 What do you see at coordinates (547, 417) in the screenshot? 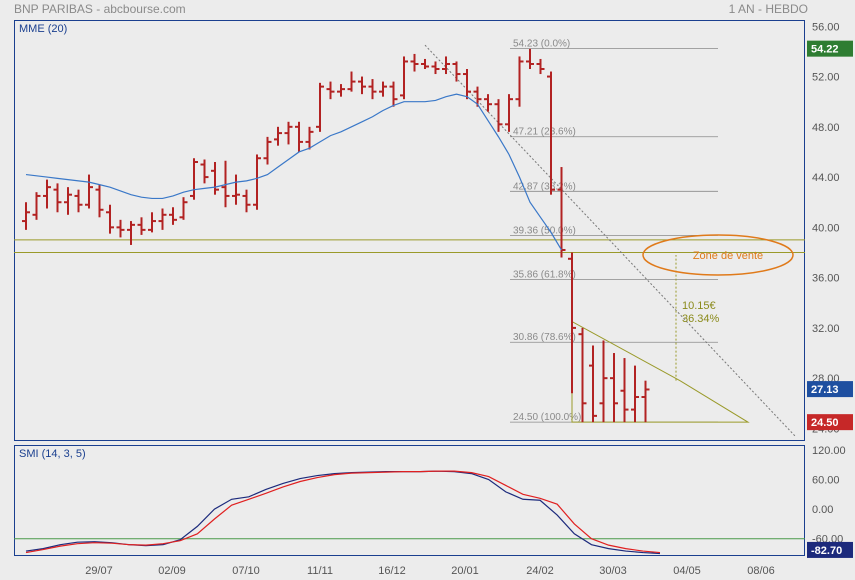
I see `fib-level-label: 24.50 (100.0%)` at bounding box center [547, 417].